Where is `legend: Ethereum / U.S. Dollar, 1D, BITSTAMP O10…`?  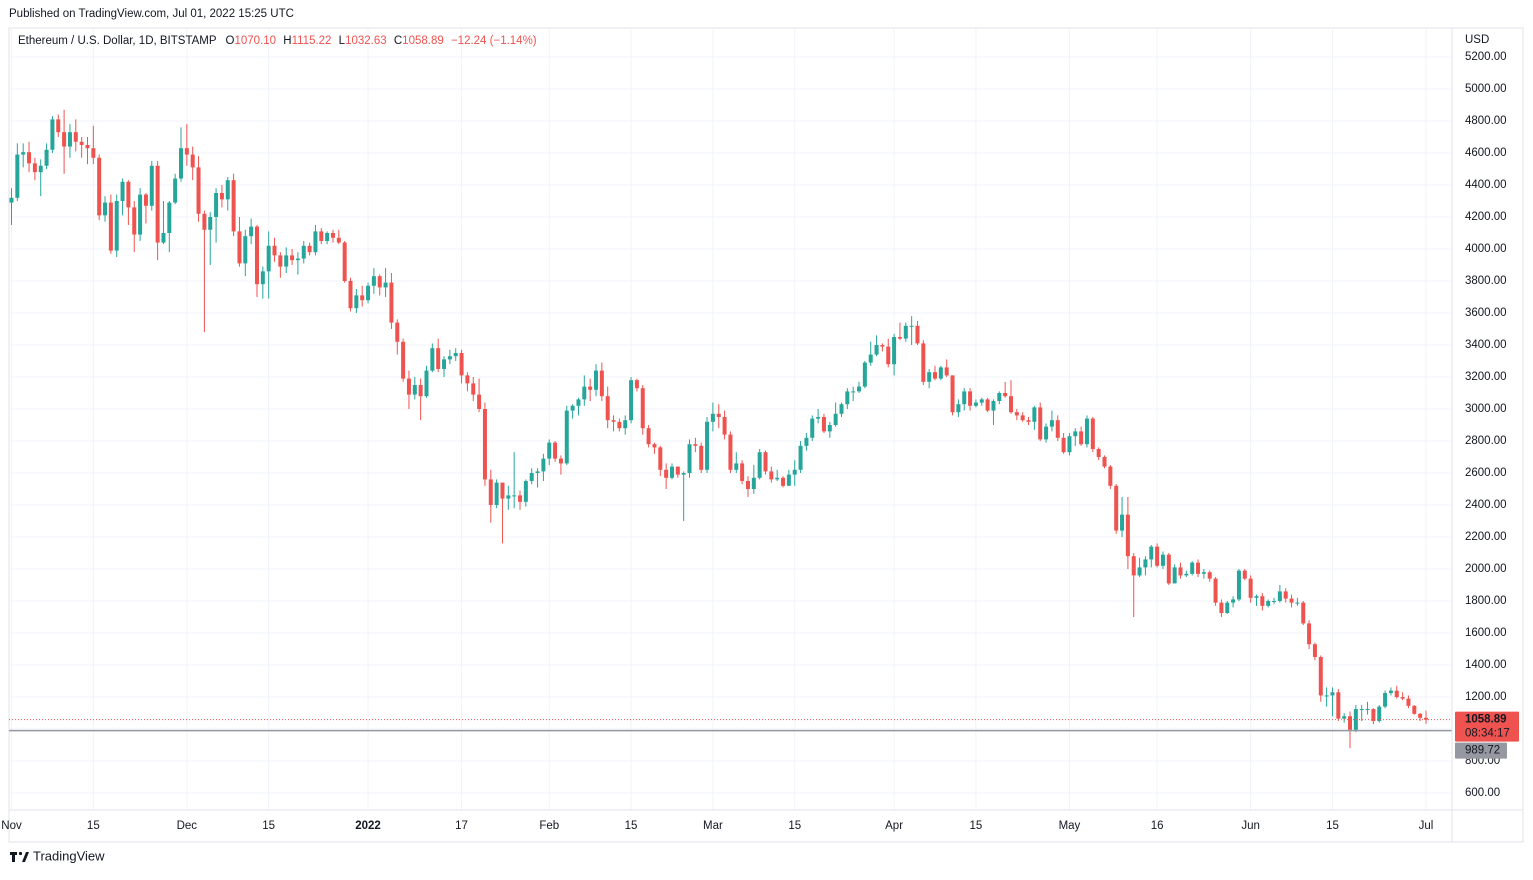
legend: Ethereum / U.S. Dollar, 1D, BITSTAMP O10… is located at coordinates (277, 41).